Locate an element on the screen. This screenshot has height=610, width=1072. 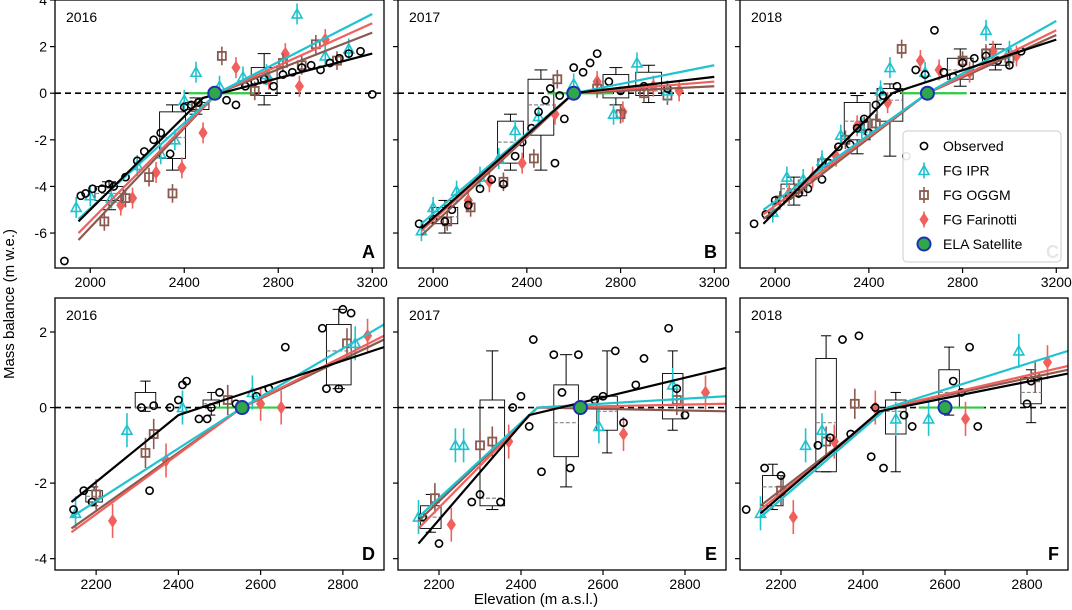
panel-frame is located at coordinates (219, 434).